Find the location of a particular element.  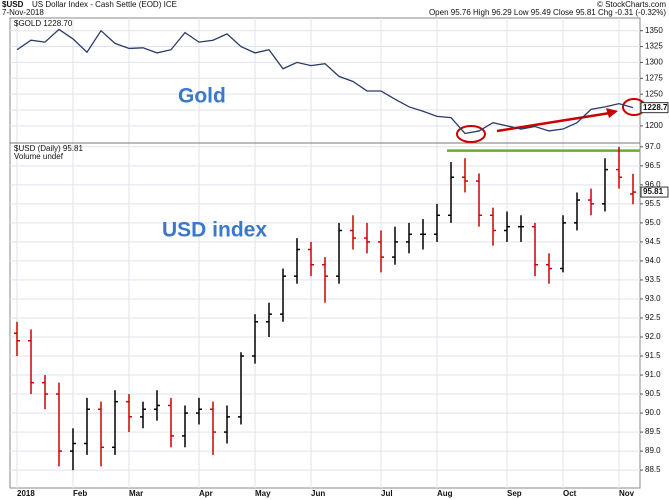

y-tick-label: 88.5 is located at coordinates (653, 469).